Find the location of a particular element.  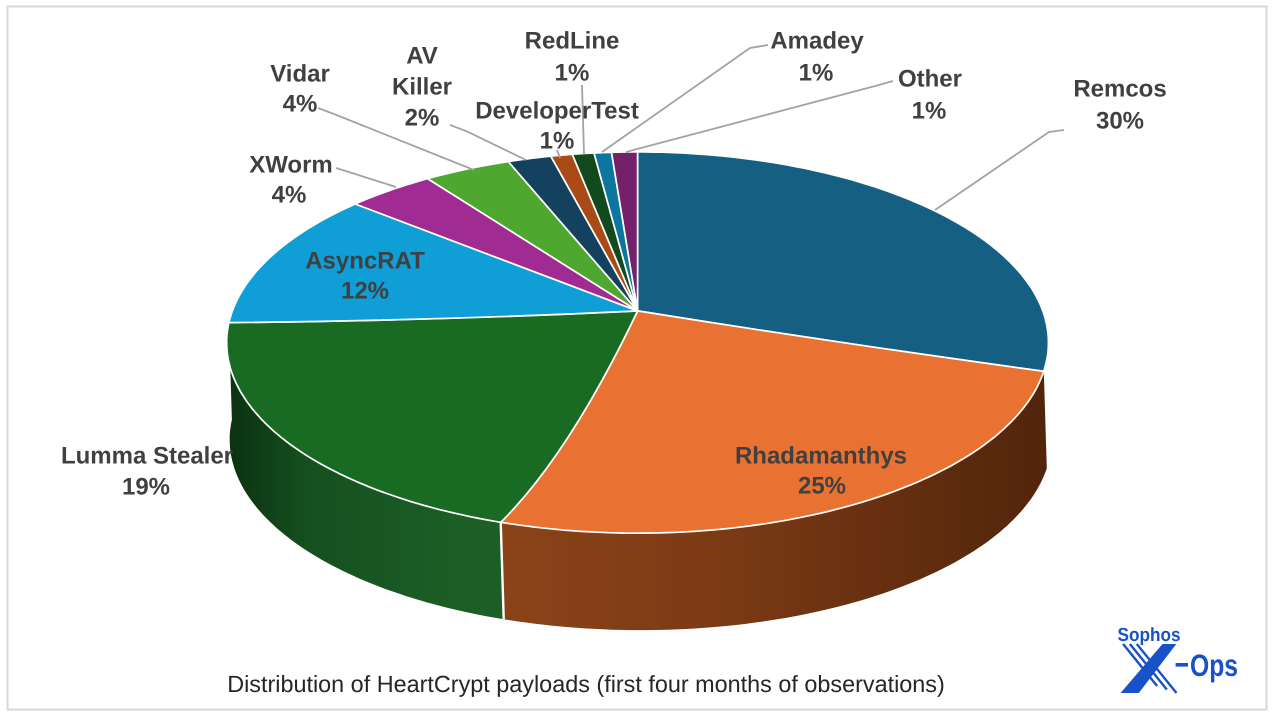

svg-text: AV is located at coordinates (422, 55).